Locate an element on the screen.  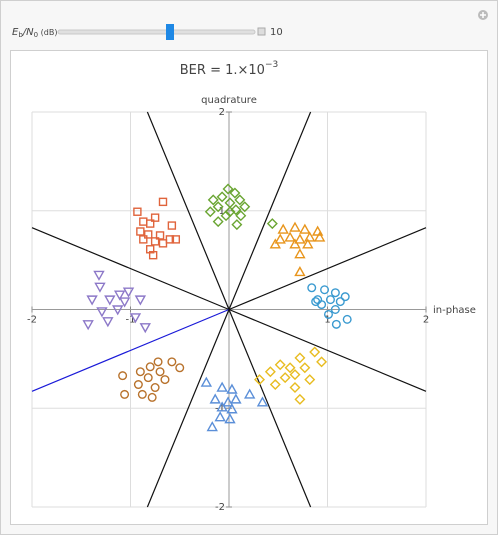
slider-label: Eb/N0 (dB) is located at coordinates (34, 33).